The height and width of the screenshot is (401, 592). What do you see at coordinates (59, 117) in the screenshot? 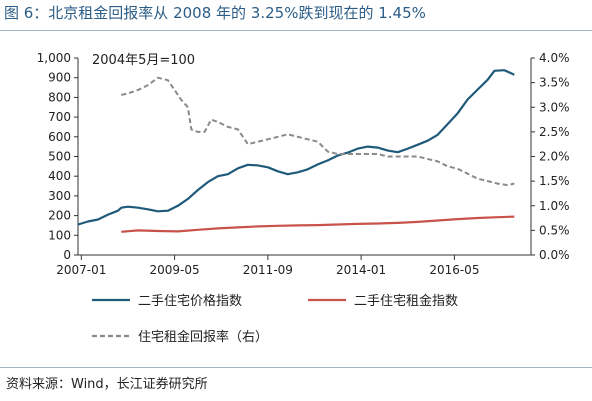
I see `y-left-tick-label: 700` at bounding box center [59, 117].